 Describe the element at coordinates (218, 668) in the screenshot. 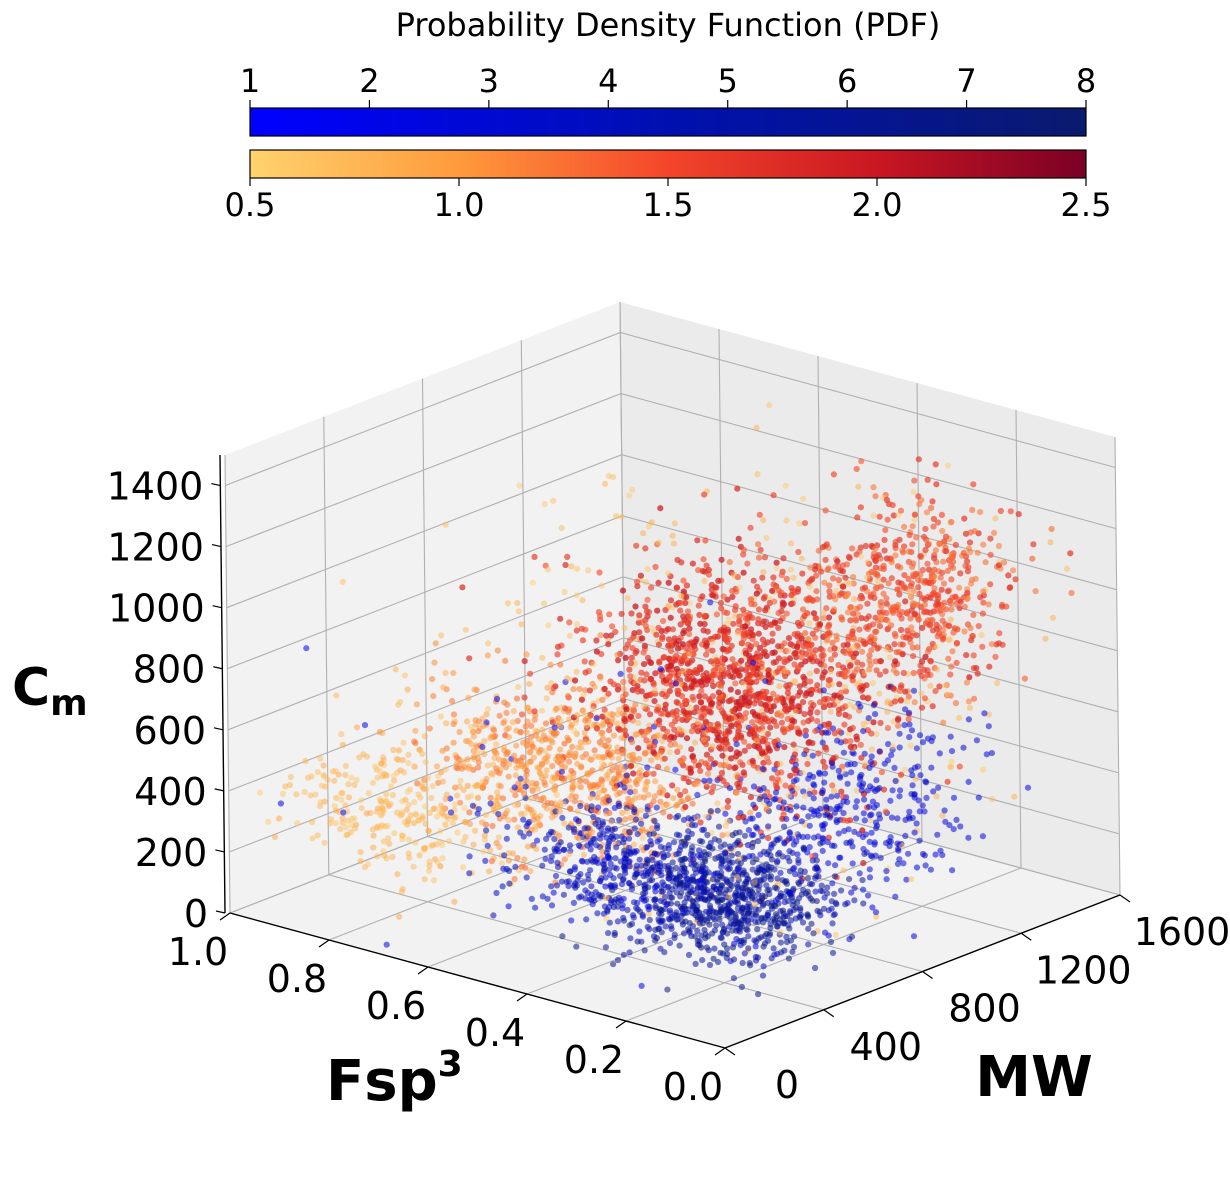

I see `z-axis-tick` at that location.